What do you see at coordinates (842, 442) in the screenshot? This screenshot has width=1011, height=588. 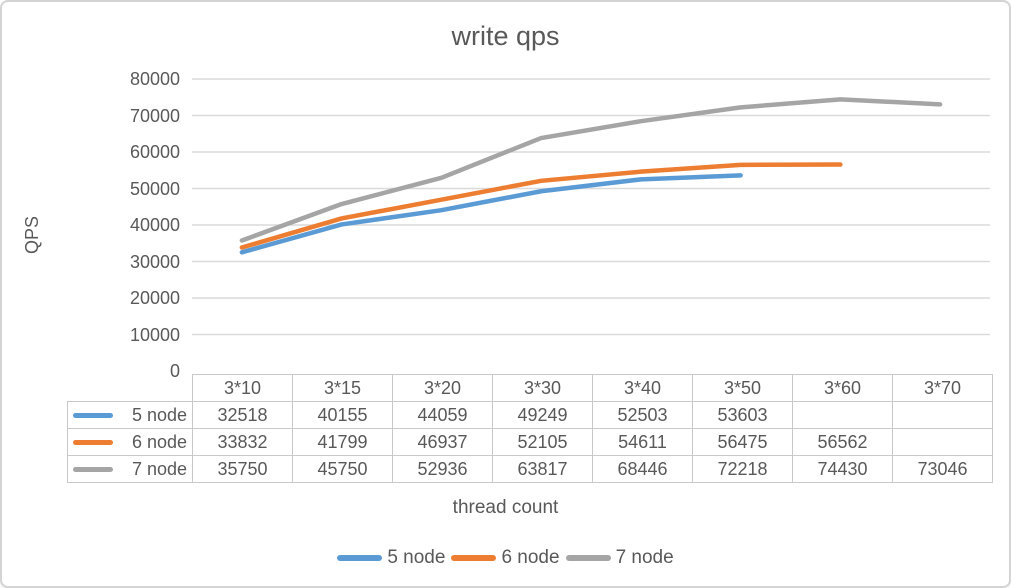 I see `table-value-cell: 56562` at bounding box center [842, 442].